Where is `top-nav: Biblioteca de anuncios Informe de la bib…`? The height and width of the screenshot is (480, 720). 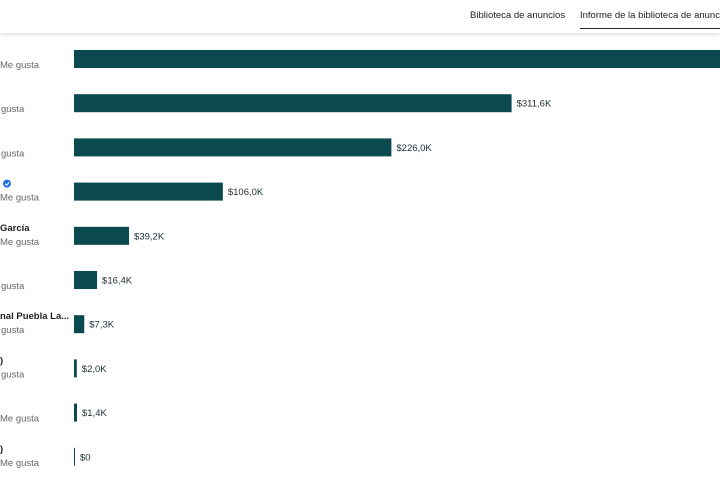 top-nav: Biblioteca de anuncios Informe de la bib… is located at coordinates (360, 16).